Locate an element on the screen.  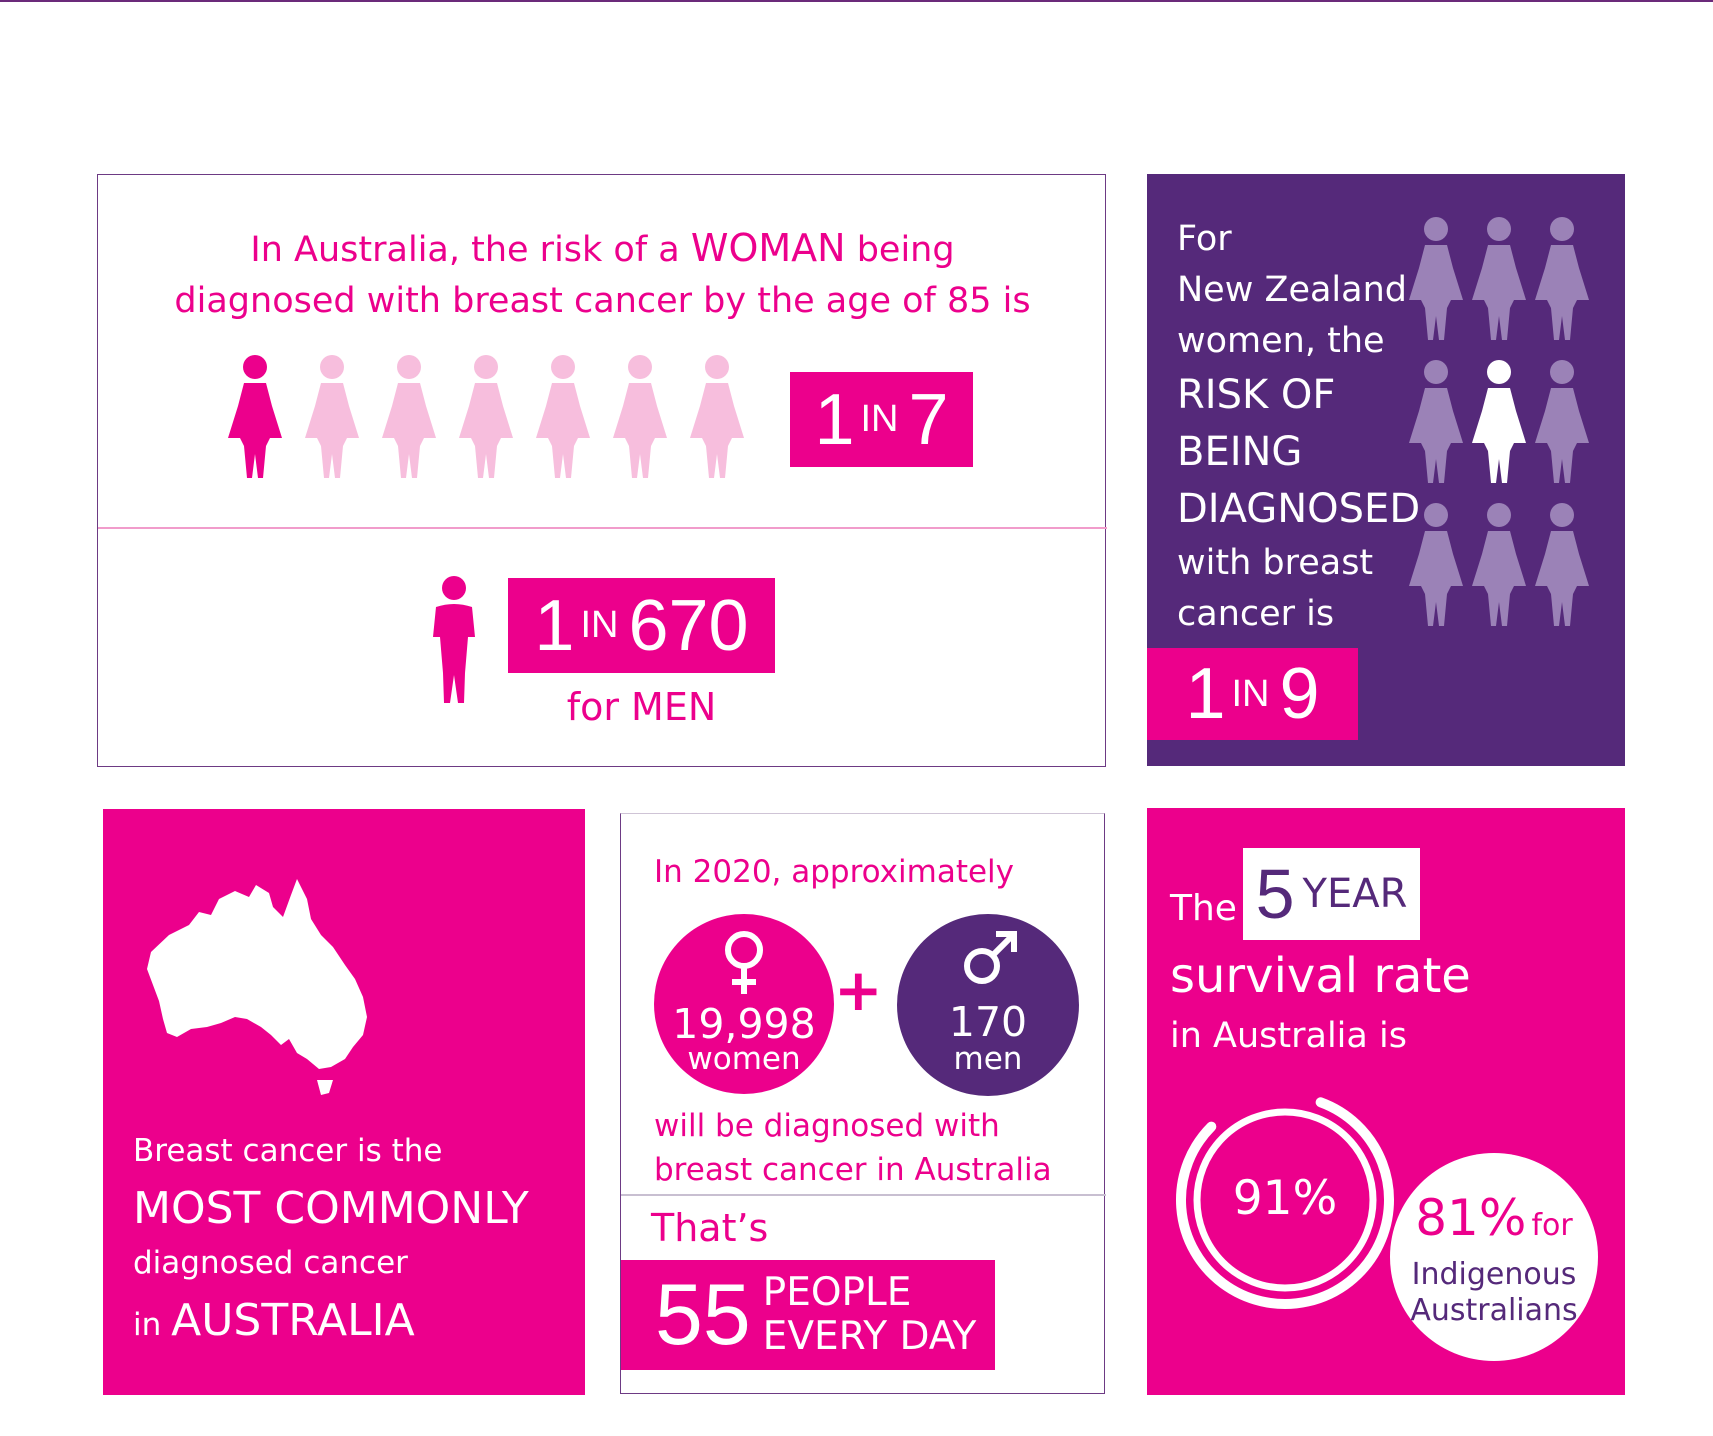
outro-line1: will be diagnosed with is located at coordinates (827, 1126).